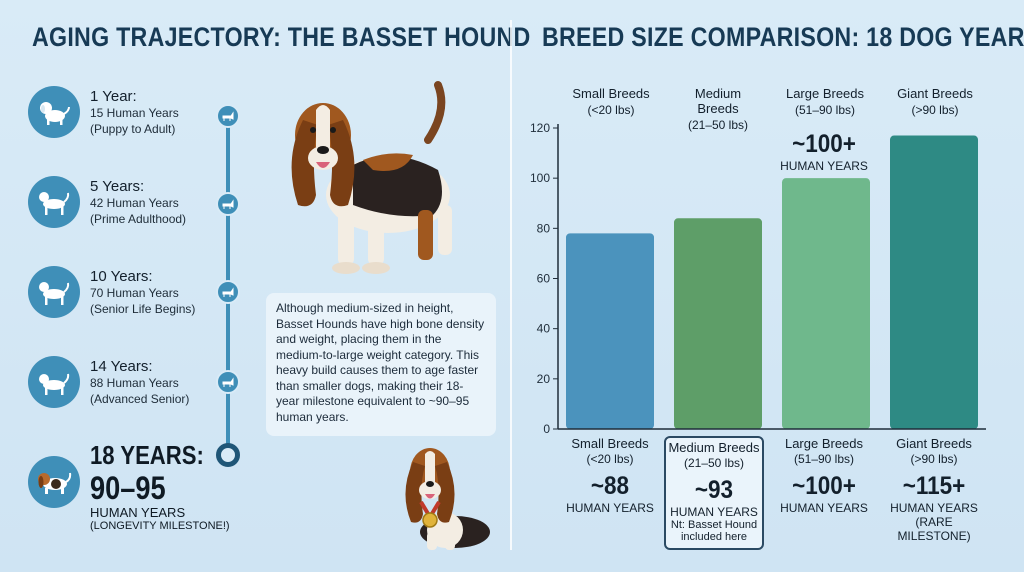 The height and width of the screenshot is (572, 1024). What do you see at coordinates (826, 303) in the screenshot?
I see `bar-large` at bounding box center [826, 303].